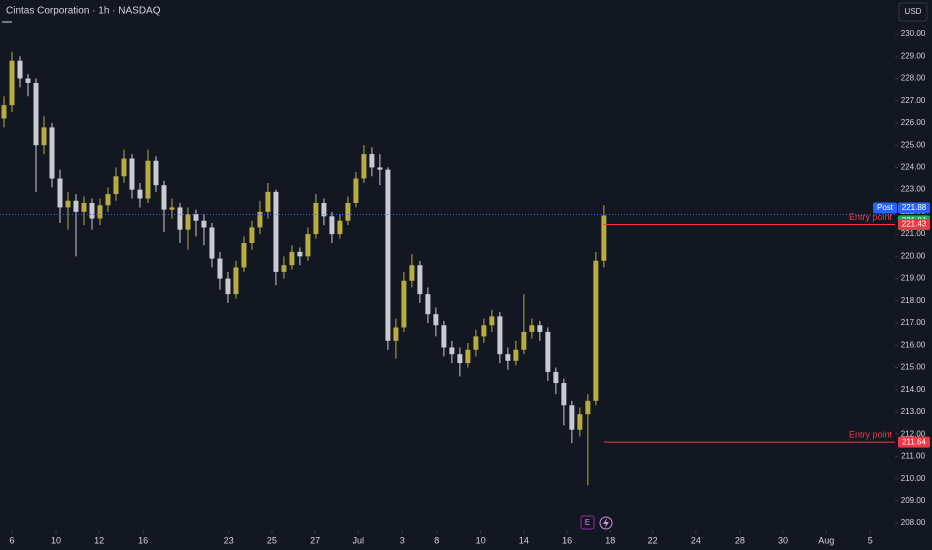  I want to click on post-price-box, so click(914, 208).